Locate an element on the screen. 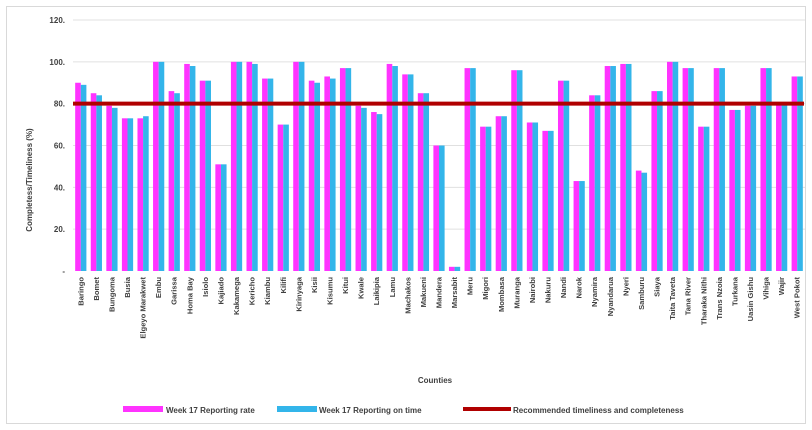 Image resolution: width=812 pixels, height=430 pixels. bar-reporting-on-time-turkana is located at coordinates (737, 190).